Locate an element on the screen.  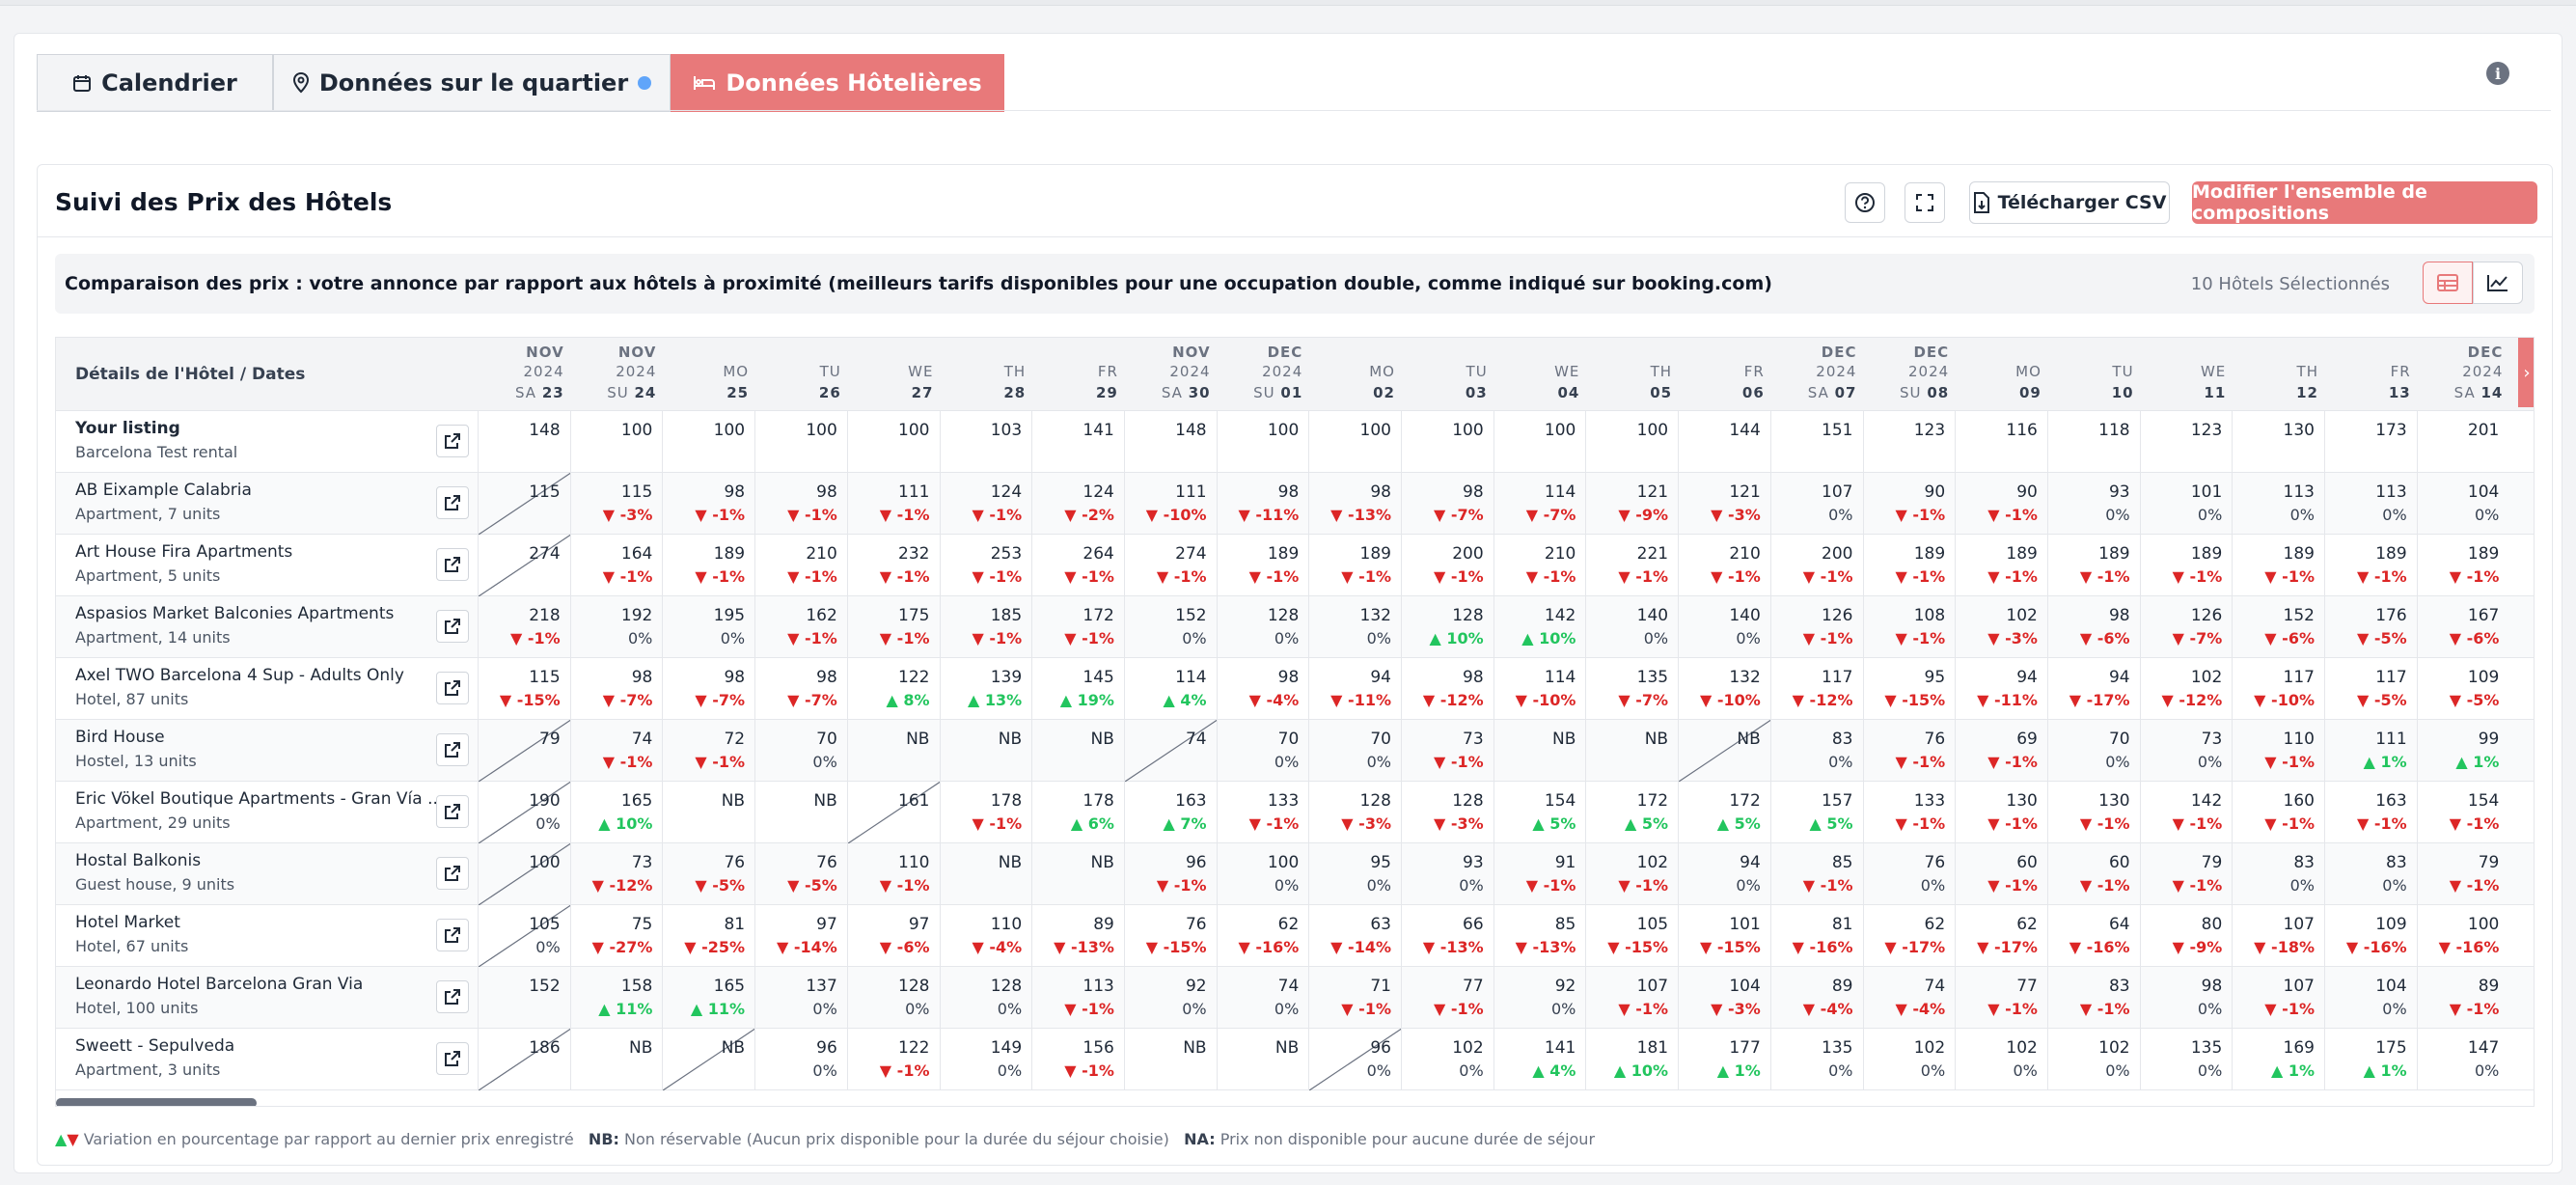
price-cell: 274 is located at coordinates (524, 565).